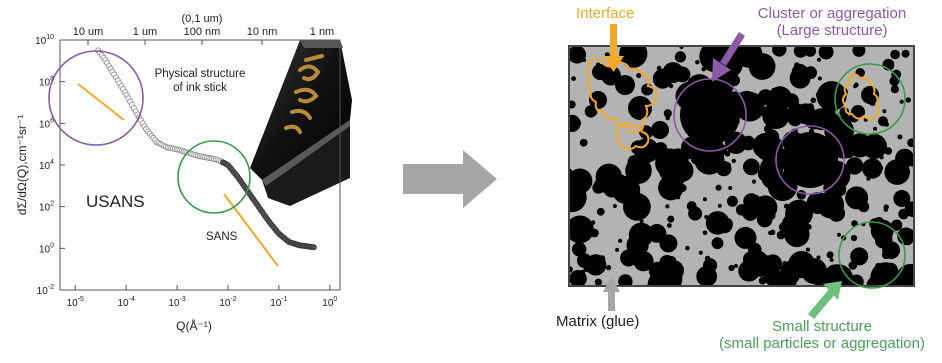 The image size is (942, 363). I want to click on y-tick-label: 10⁶, so click(46, 123).